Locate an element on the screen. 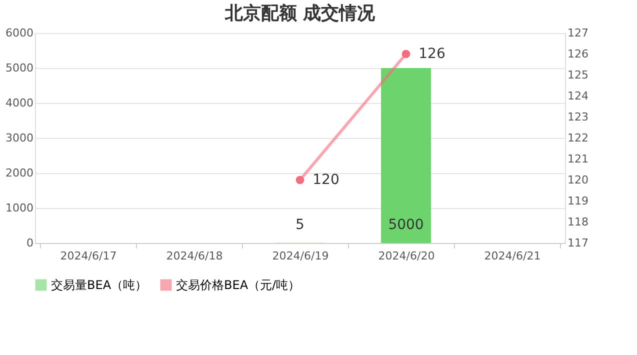 This screenshot has height=355, width=637. y2-tick-label: 119 is located at coordinates (578, 201).